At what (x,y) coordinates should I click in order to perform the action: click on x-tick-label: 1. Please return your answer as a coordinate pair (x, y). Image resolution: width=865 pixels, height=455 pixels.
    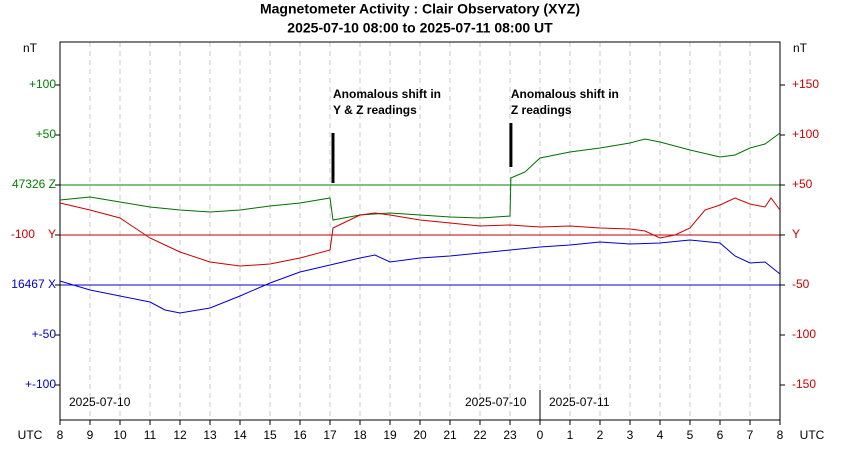
    Looking at the image, I should click on (570, 435).